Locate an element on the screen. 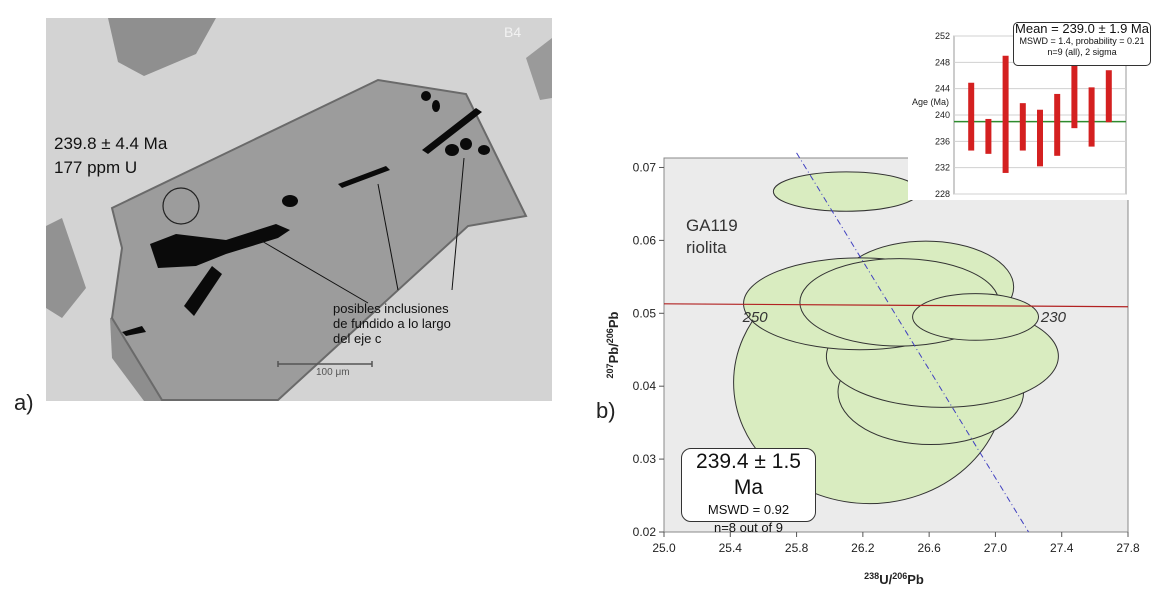 This screenshot has width=1154, height=589. result-age: 239.4 ± 1.5 Ma is located at coordinates (748, 474).